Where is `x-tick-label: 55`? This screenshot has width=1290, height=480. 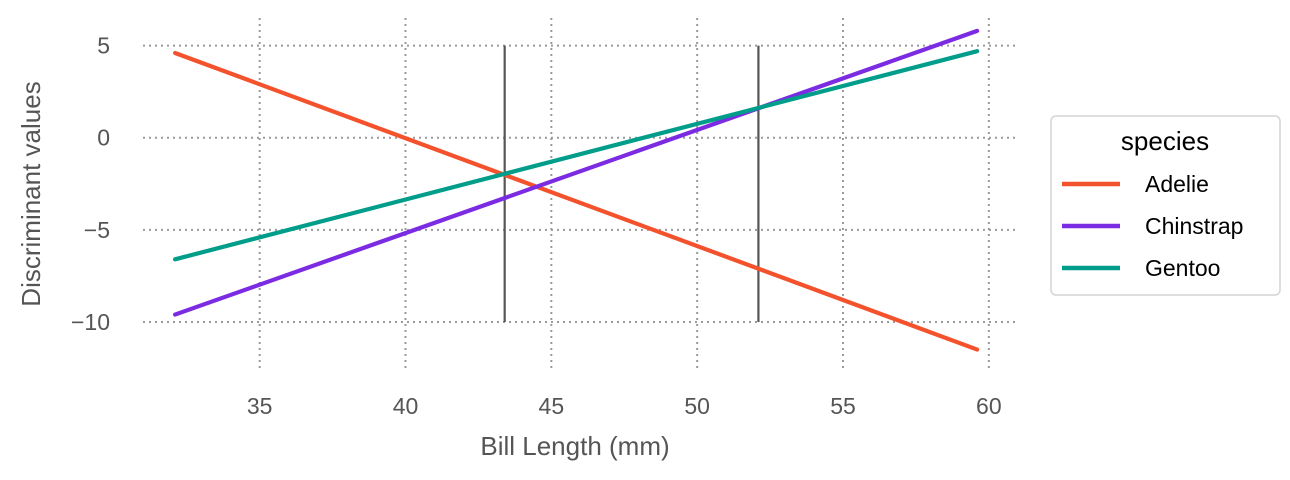
x-tick-label: 55 is located at coordinates (843, 406).